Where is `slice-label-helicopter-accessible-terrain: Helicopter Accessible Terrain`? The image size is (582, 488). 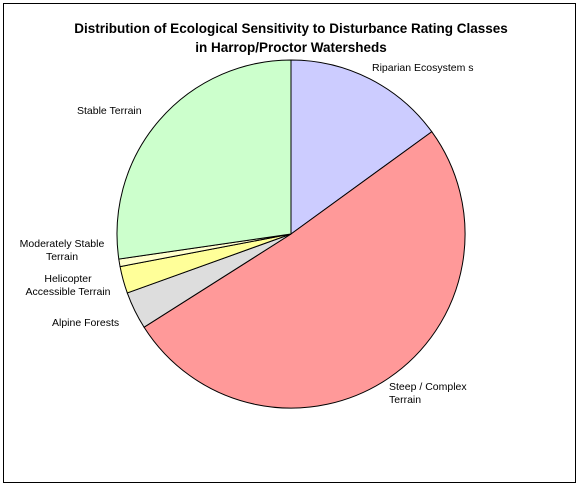 slice-label-helicopter-accessible-terrain: Helicopter Accessible Terrain is located at coordinates (67, 285).